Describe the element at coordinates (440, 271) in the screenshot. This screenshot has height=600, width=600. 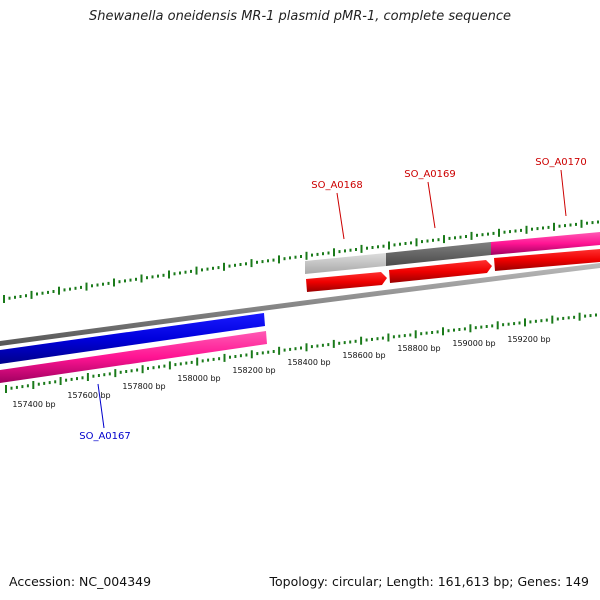
I see `gene-arrow-so-a0169` at that location.